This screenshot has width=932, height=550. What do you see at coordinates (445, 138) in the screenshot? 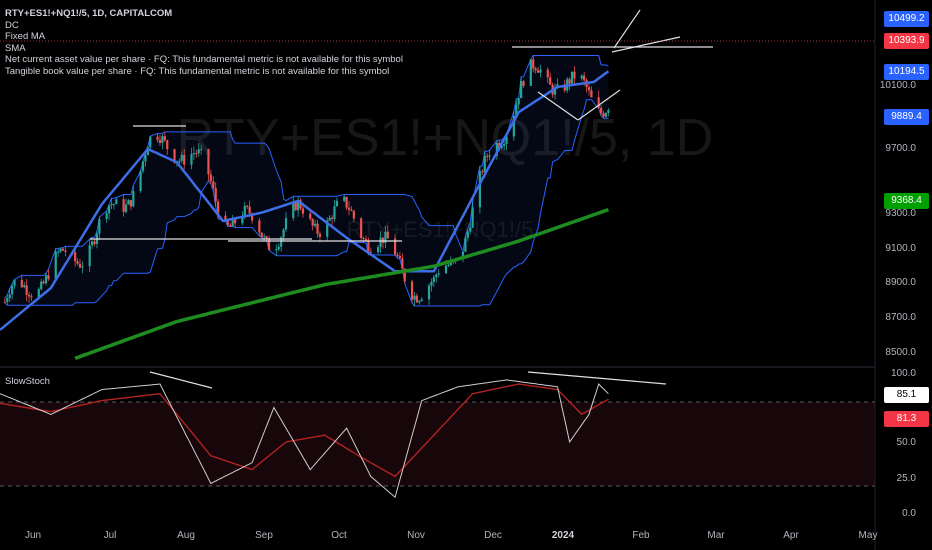
I see `watermark-main: RTY+ES1!+NQ1!/5, 1D` at bounding box center [445, 138].